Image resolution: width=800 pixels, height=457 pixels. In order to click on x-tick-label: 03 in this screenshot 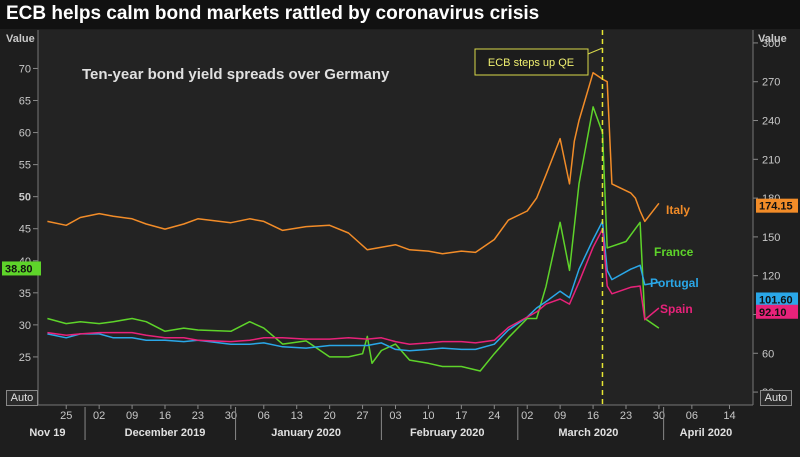, I will do `click(395, 416)`.